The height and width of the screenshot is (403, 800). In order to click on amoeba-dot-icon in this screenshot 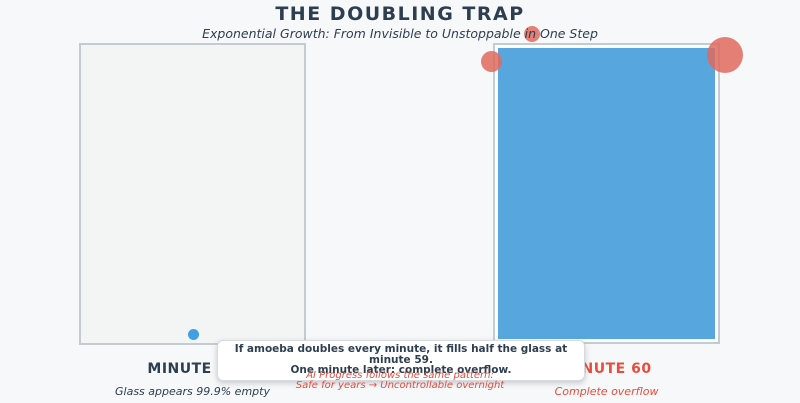, I will do `click(193, 334)`.